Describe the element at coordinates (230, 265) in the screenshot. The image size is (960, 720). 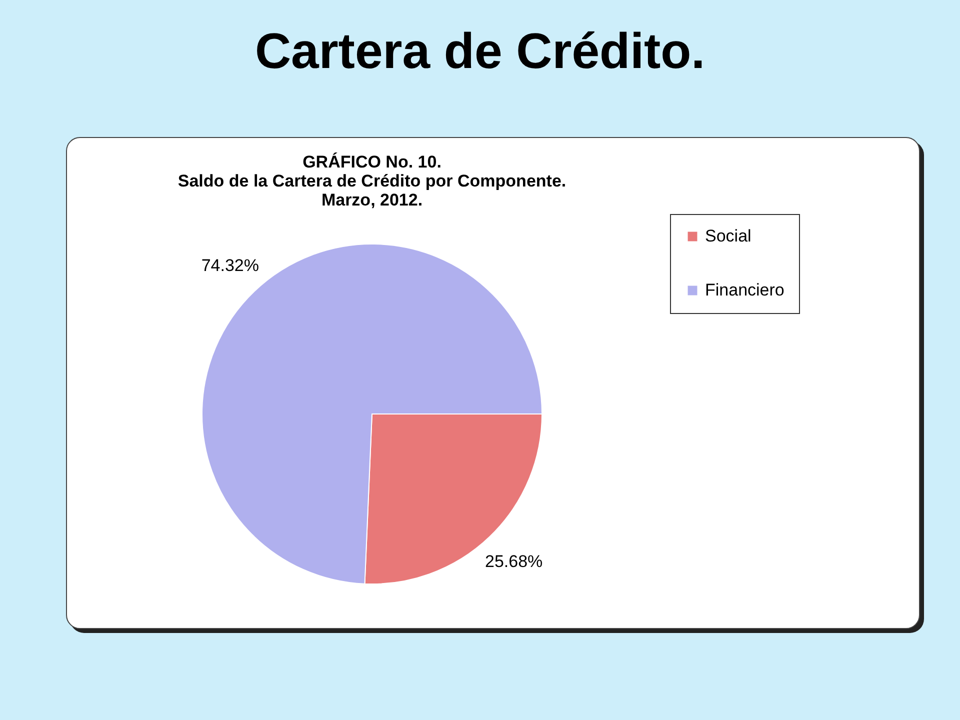
I see `data-label: 74.32%` at that location.